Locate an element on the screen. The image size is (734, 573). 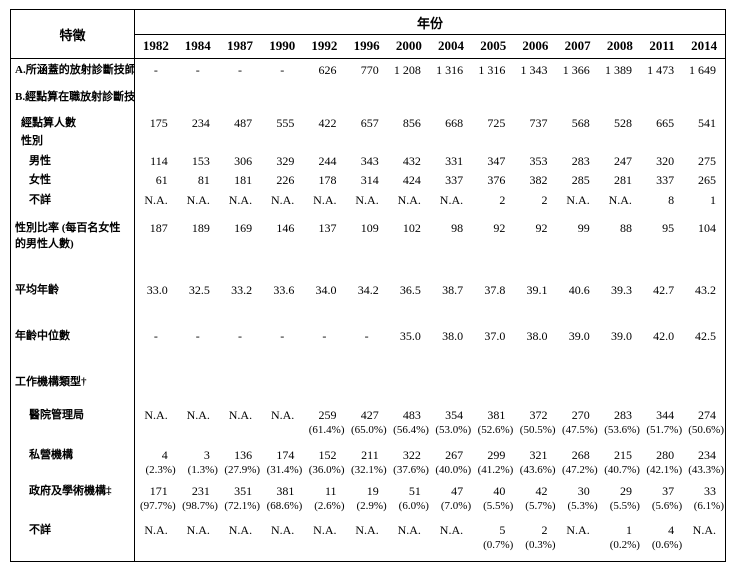
cell-value: 372 is located at coordinates (538, 414).